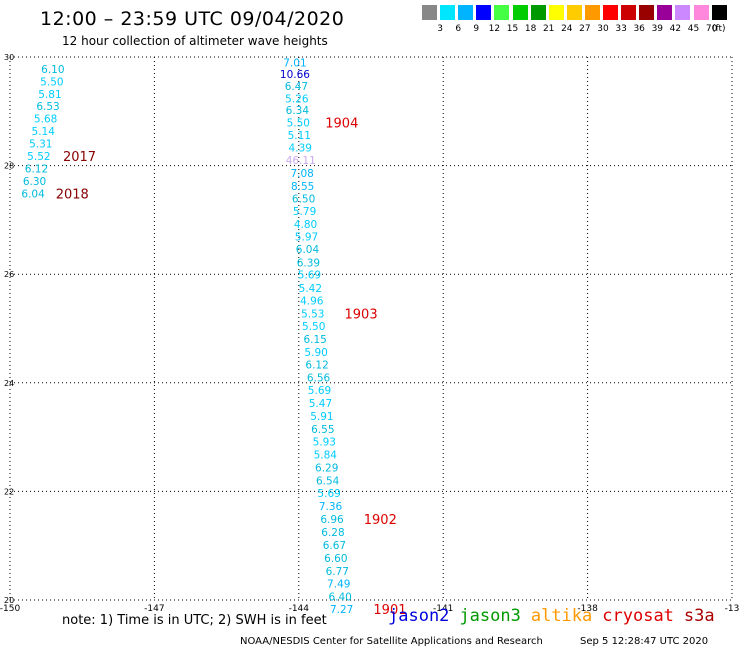  What do you see at coordinates (587, 609) in the screenshot?
I see `x-tick-label: -138` at bounding box center [587, 609].